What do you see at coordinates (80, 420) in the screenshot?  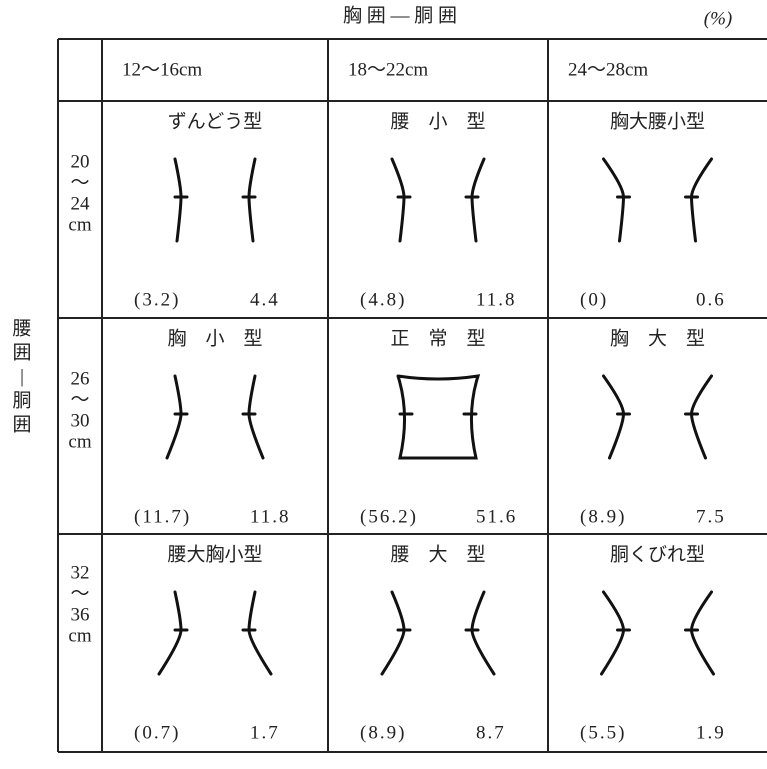 I see `row-label: 30` at bounding box center [80, 420].